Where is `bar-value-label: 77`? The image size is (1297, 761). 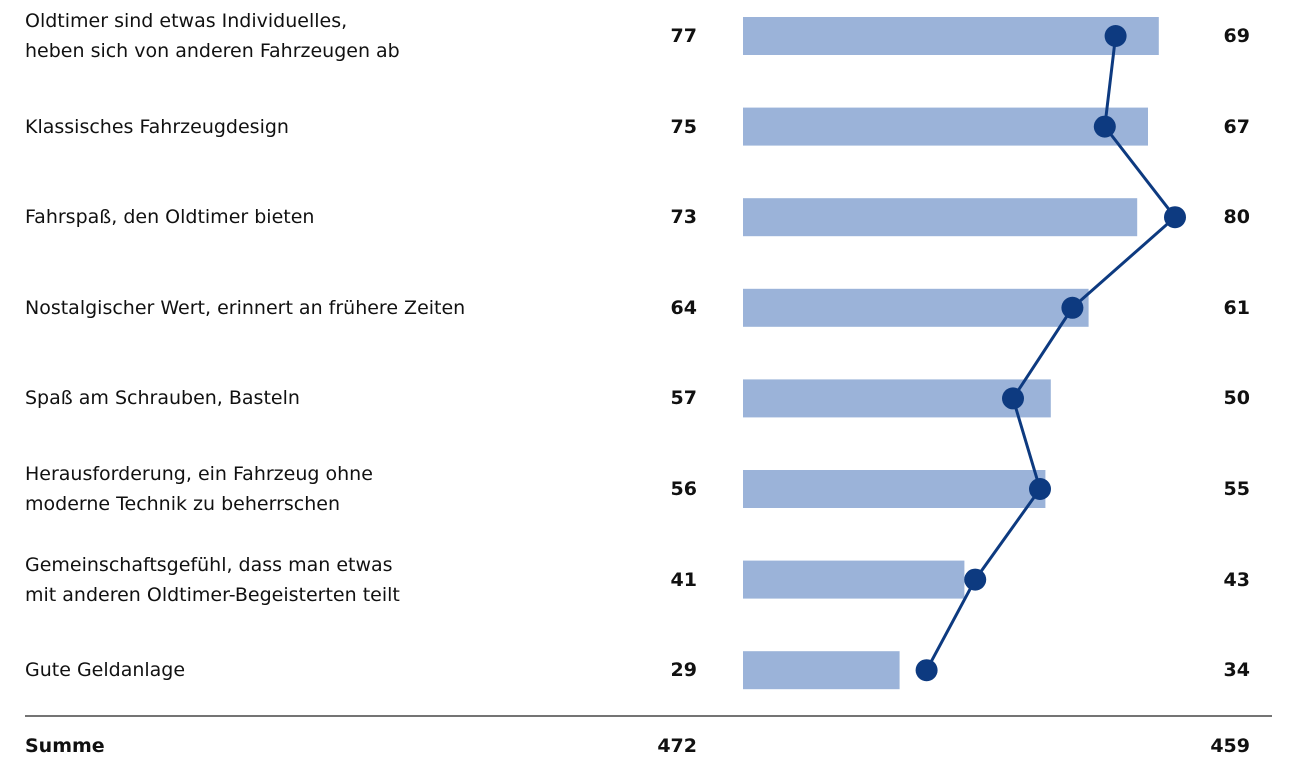
bar-value-label: 77 is located at coordinates (683, 36).